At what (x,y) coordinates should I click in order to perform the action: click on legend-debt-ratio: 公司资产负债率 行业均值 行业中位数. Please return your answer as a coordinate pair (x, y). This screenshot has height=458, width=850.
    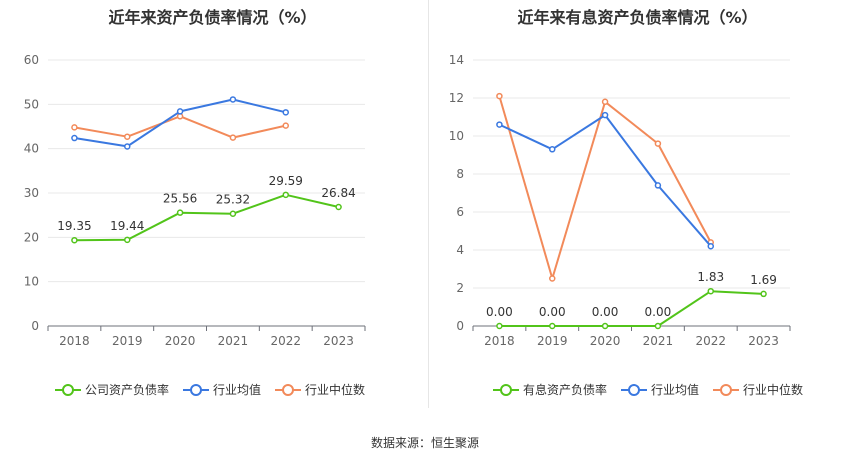
    Looking at the image, I should click on (217, 389).